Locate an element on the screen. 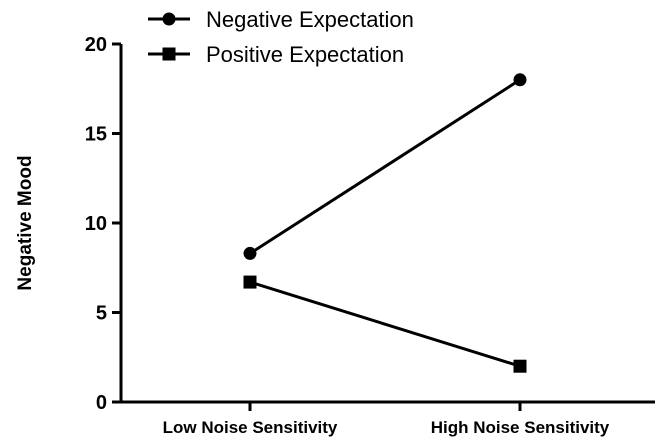 Image resolution: width=660 pixels, height=439 pixels. legend: Negative Expectation Positive Expectation is located at coordinates (281, 37).